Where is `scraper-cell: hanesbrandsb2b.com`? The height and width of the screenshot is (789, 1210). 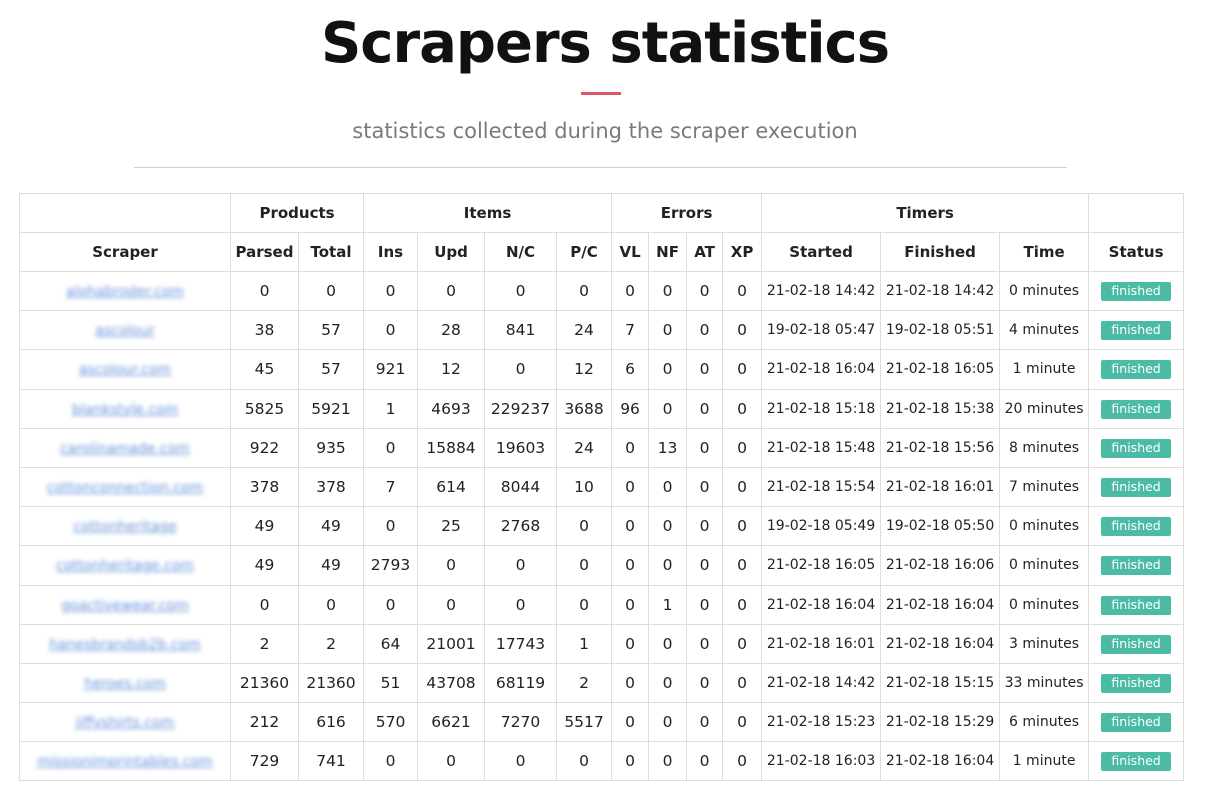
scraper-cell: hanesbrandsb2b.com is located at coordinates (125, 643).